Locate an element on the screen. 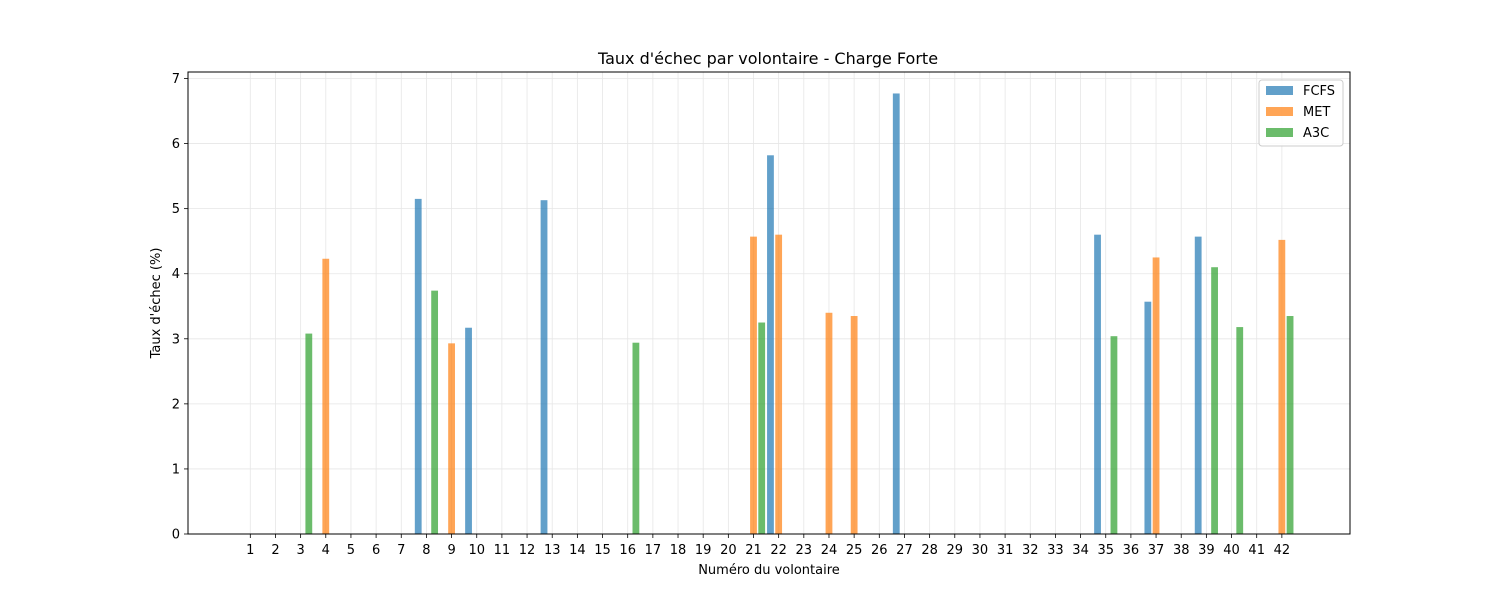  x-tick-label: 3 is located at coordinates (300, 550).